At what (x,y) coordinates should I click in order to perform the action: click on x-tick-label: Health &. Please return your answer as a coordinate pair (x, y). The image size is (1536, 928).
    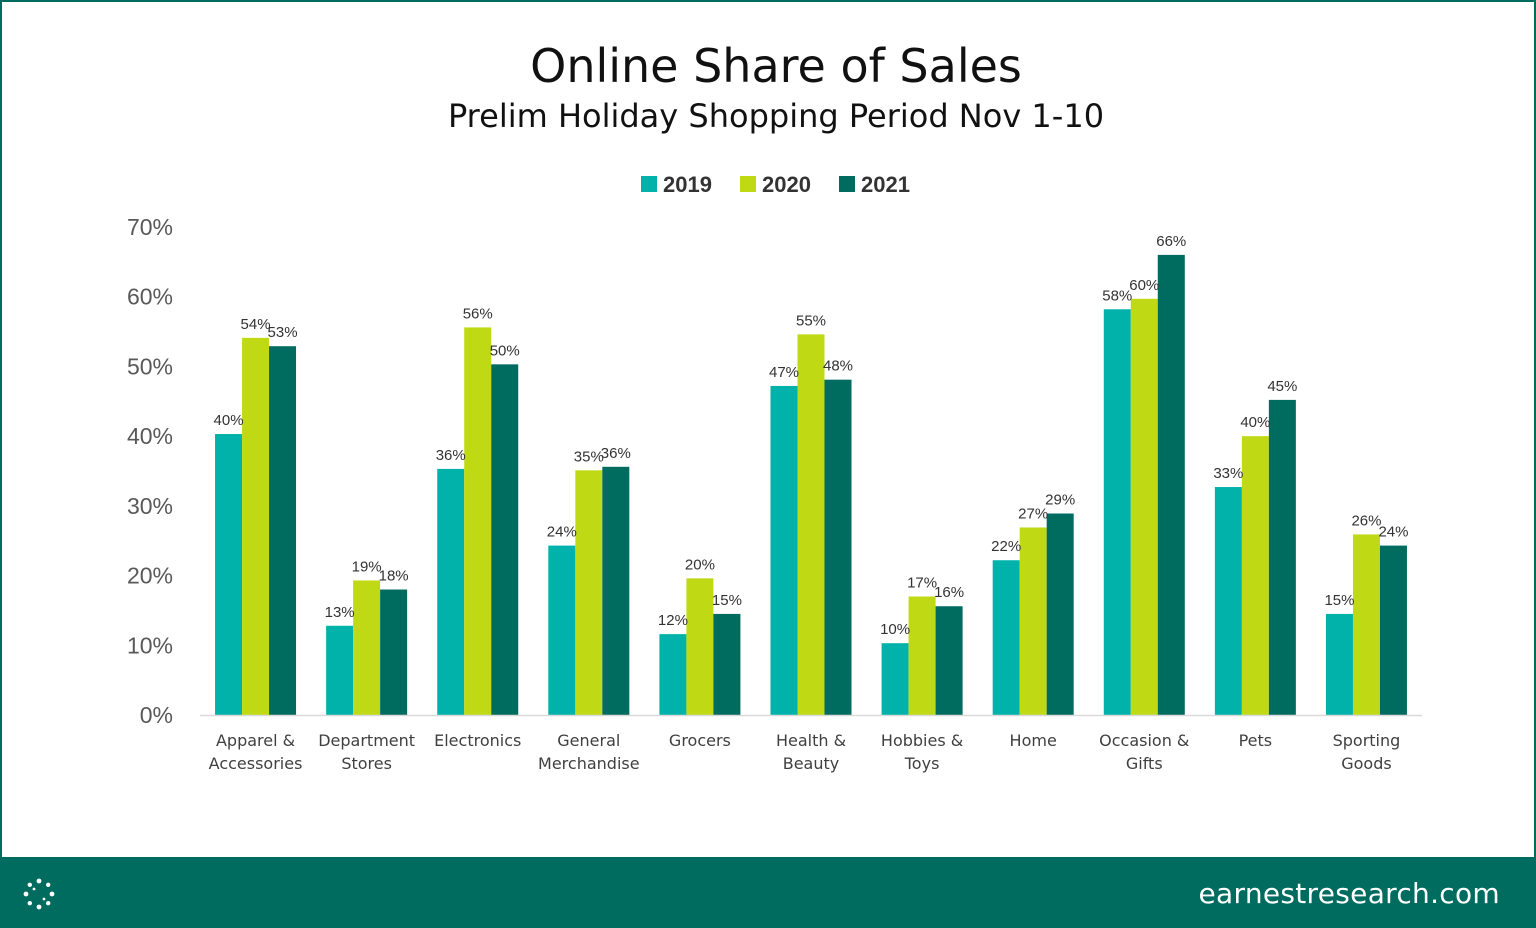
    Looking at the image, I should click on (811, 740).